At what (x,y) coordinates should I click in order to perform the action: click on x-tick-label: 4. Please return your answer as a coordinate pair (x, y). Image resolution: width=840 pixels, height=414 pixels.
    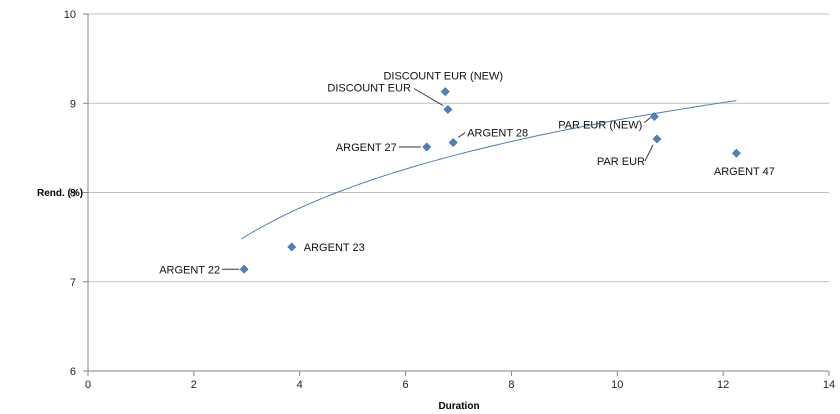
    Looking at the image, I should click on (300, 385).